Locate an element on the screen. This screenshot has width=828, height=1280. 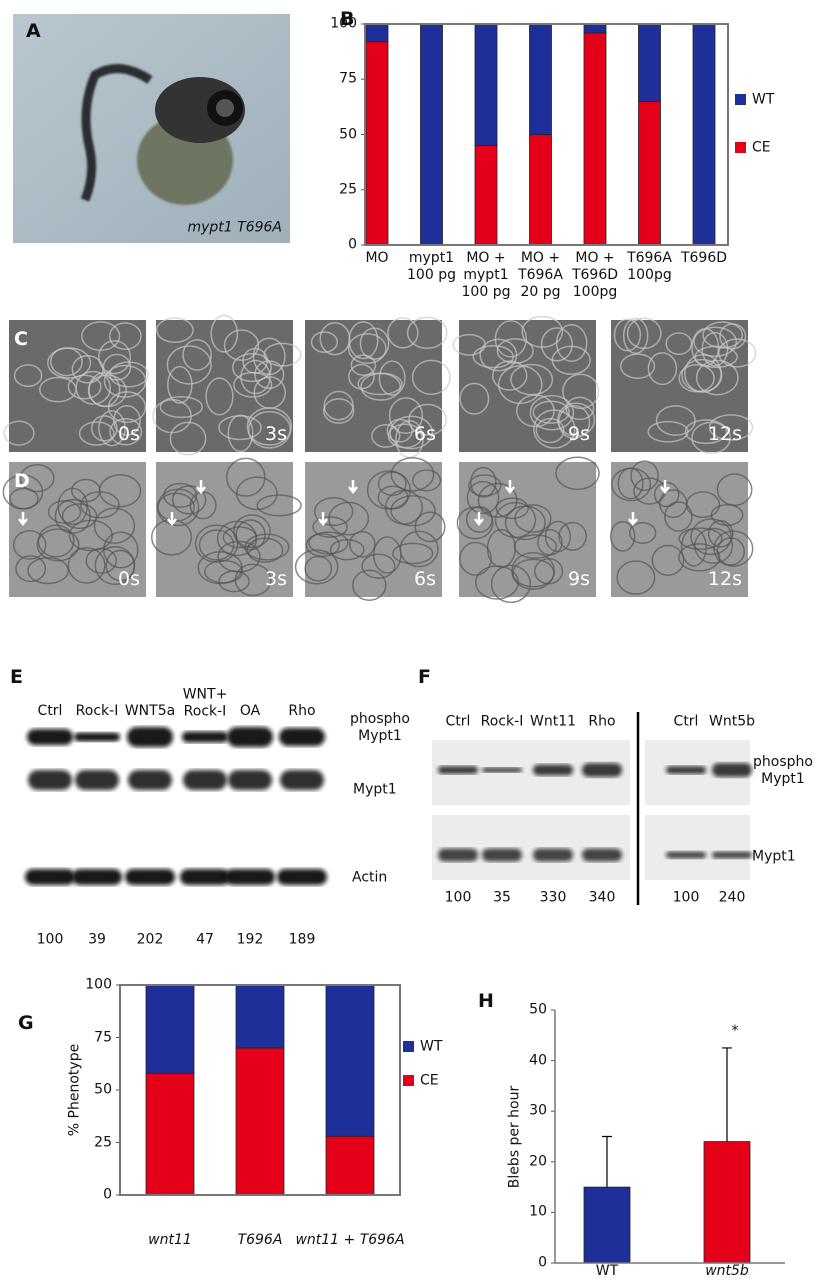
y-tick-label: 100 is located at coordinates (343, 23).